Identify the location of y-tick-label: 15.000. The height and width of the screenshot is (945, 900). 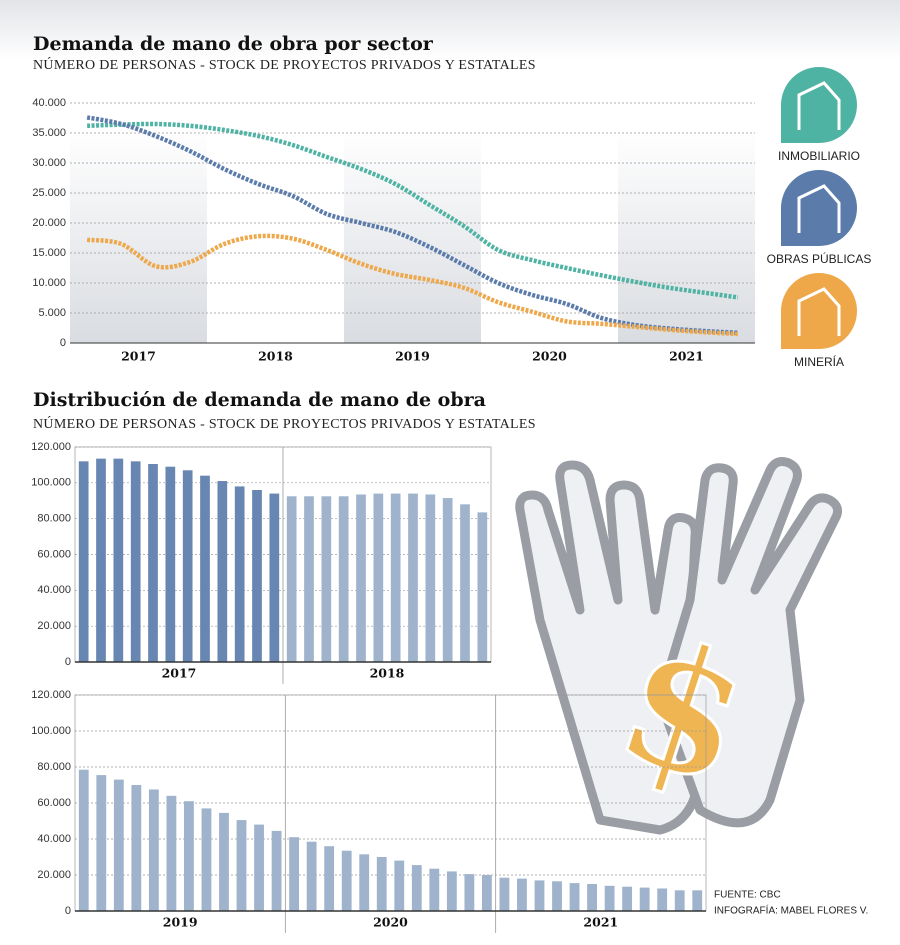
(49, 253).